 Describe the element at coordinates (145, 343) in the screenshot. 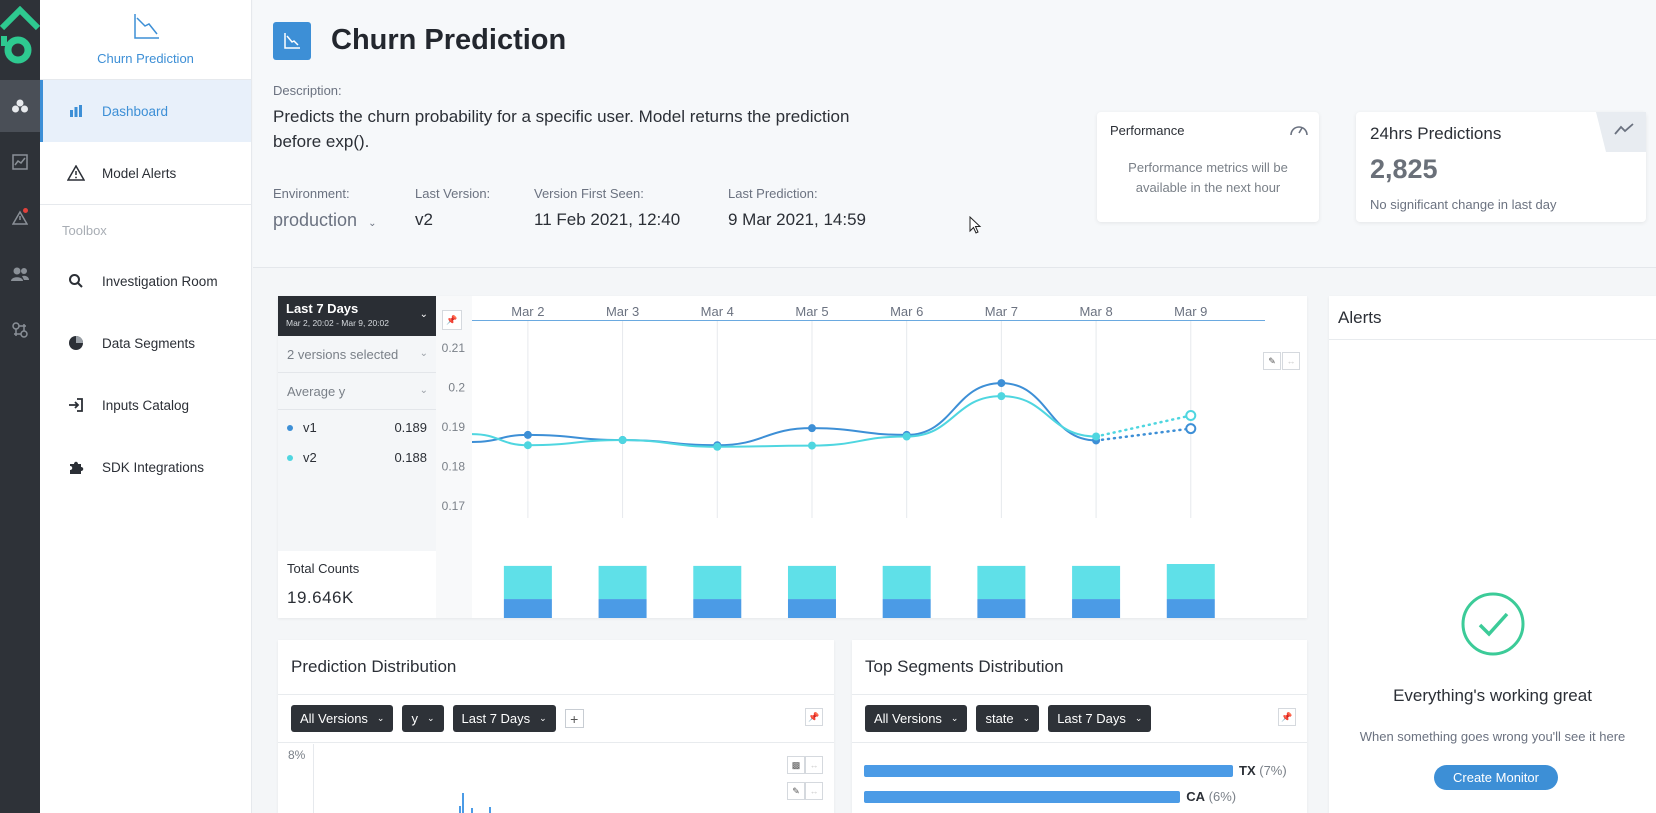

I see `sidebar-item-data-segments: Data Segments` at that location.